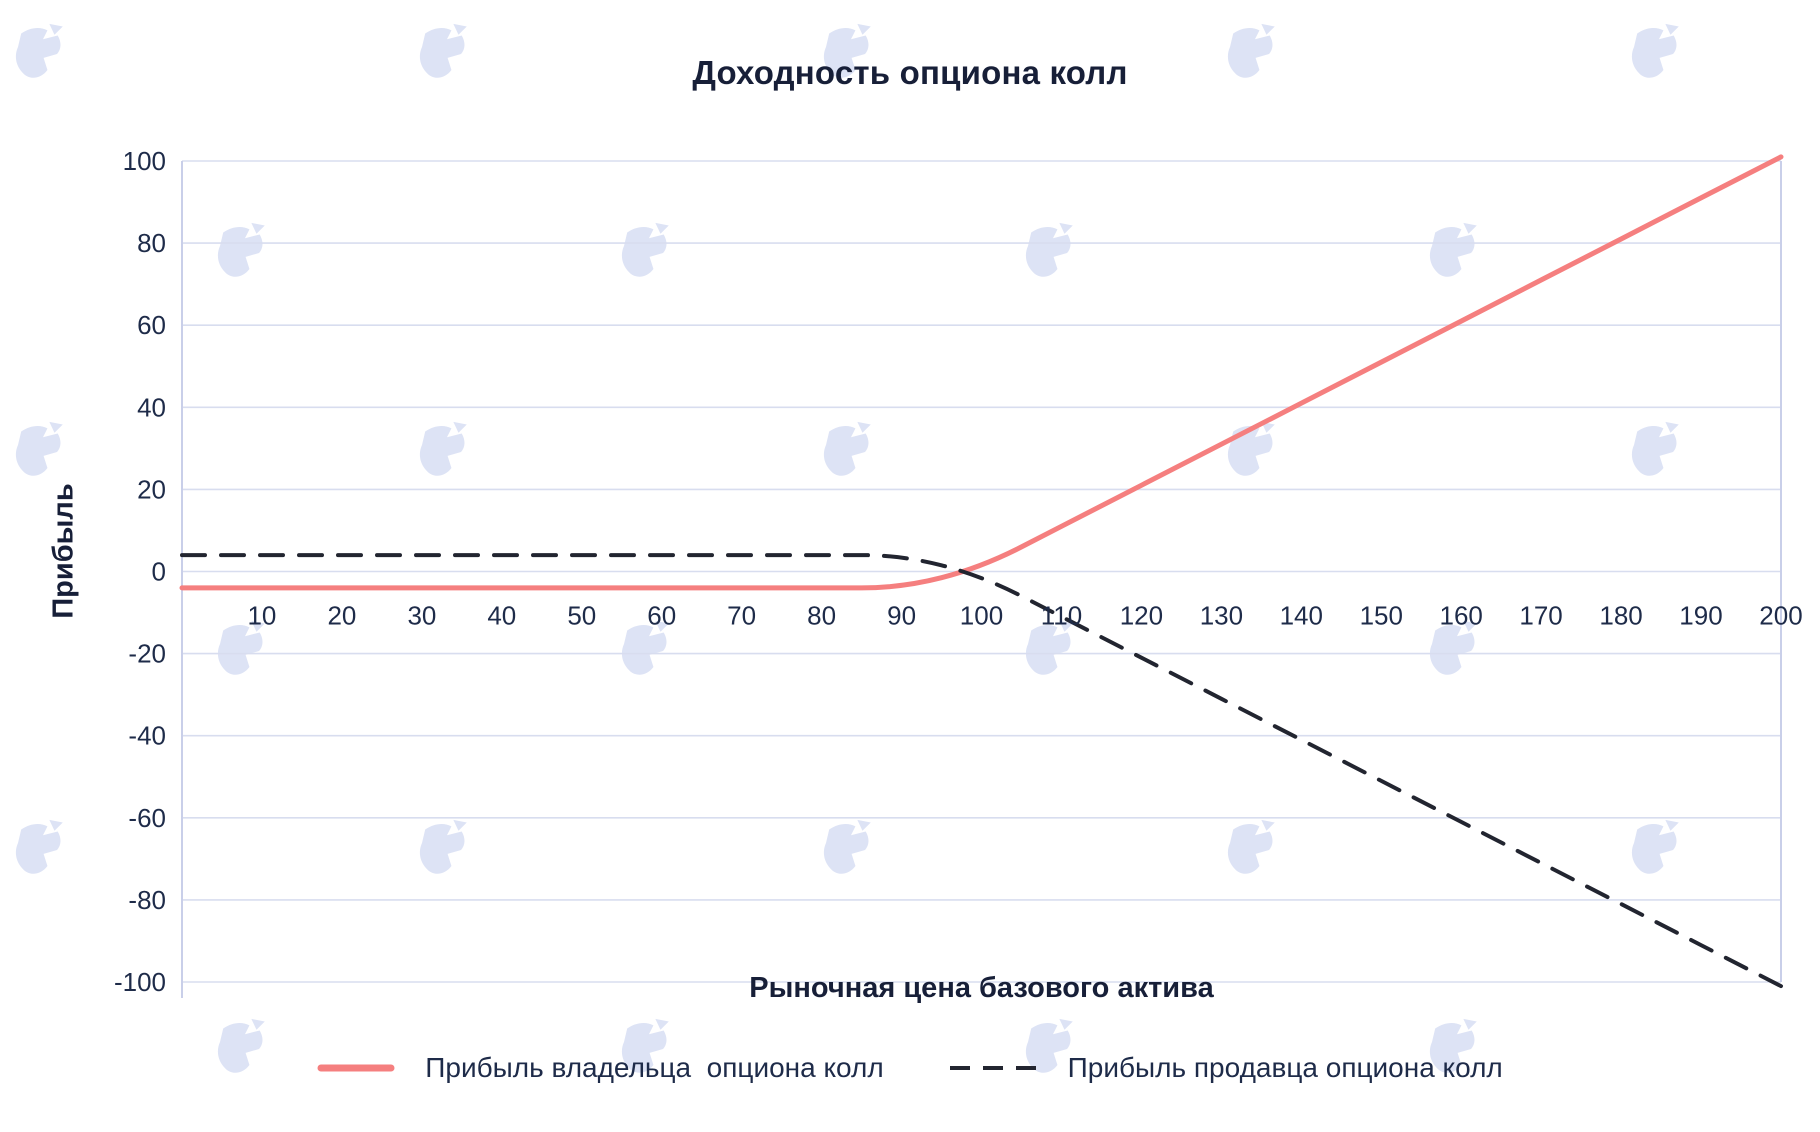 The image size is (1820, 1132). What do you see at coordinates (63, 551) in the screenshot?
I see `y-axis-title: Прибыль` at bounding box center [63, 551].